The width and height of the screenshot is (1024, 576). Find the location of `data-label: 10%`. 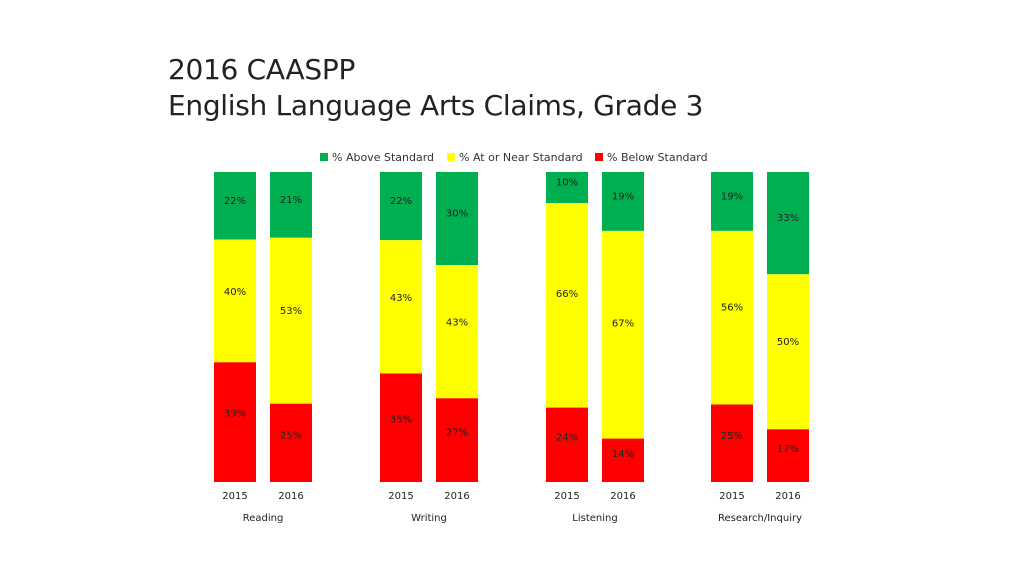

data-label: 10% is located at coordinates (567, 183).